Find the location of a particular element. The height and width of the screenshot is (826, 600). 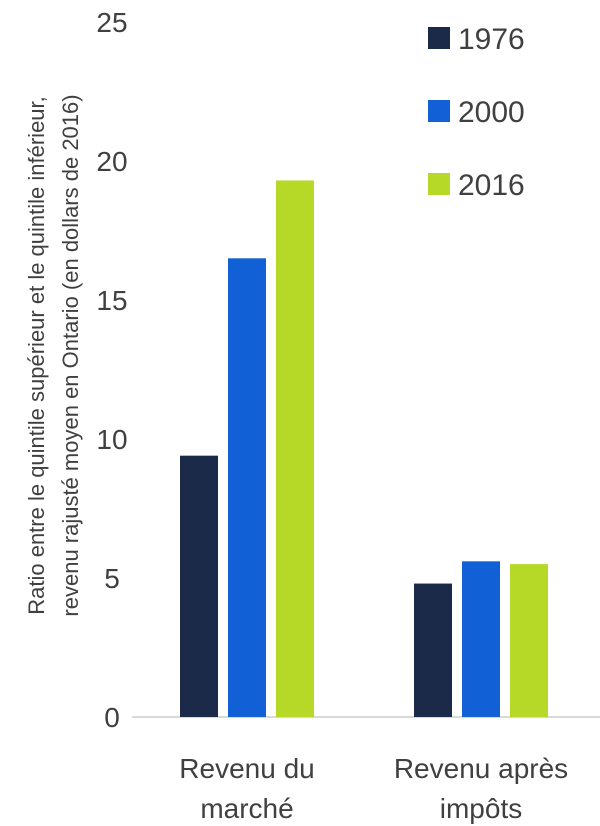

y-tick-label: 25 is located at coordinates (111, 22).